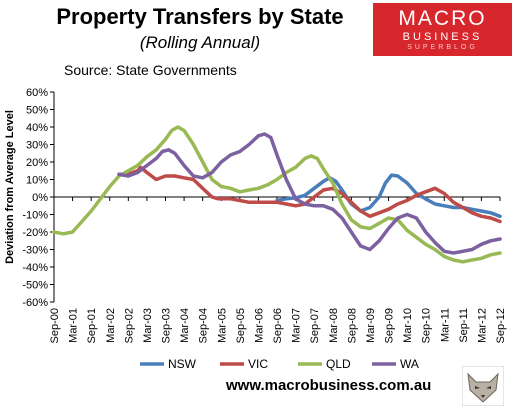 Image resolution: width=514 pixels, height=410 pixels. What do you see at coordinates (483, 386) in the screenshot?
I see `fox-mascot-icon` at bounding box center [483, 386].